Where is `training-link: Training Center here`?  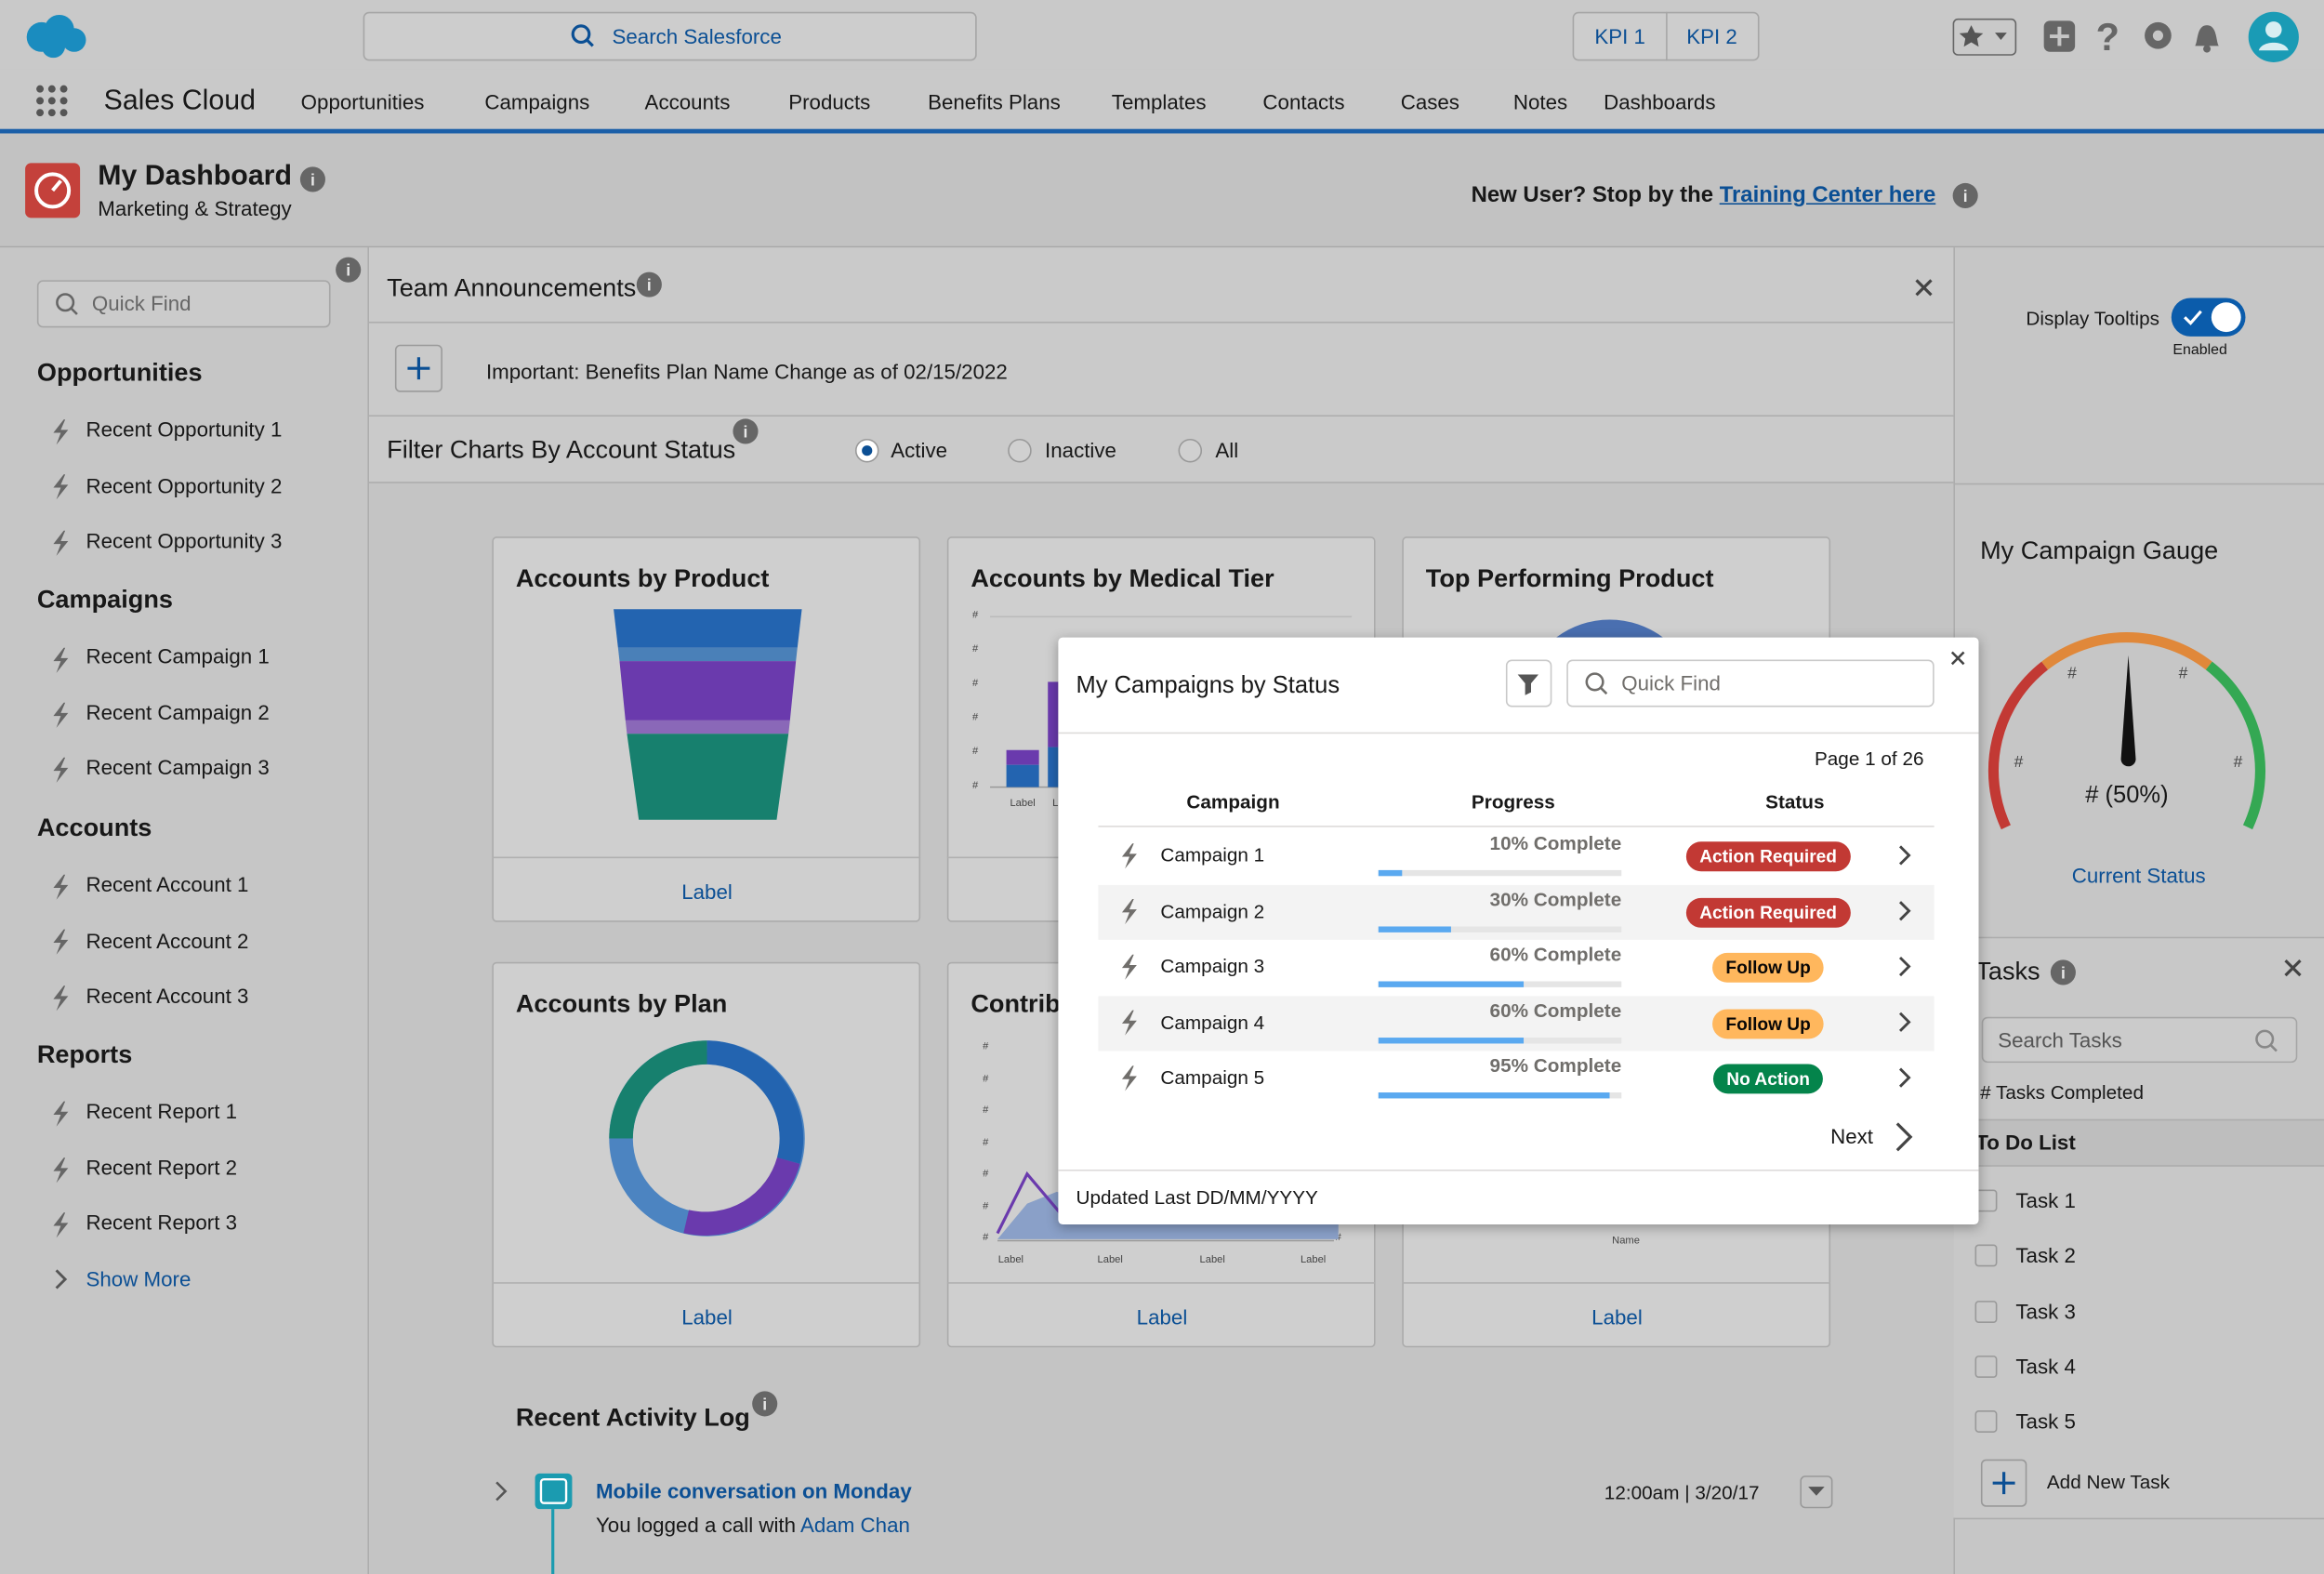
training-link: Training Center here is located at coordinates (1827, 195).